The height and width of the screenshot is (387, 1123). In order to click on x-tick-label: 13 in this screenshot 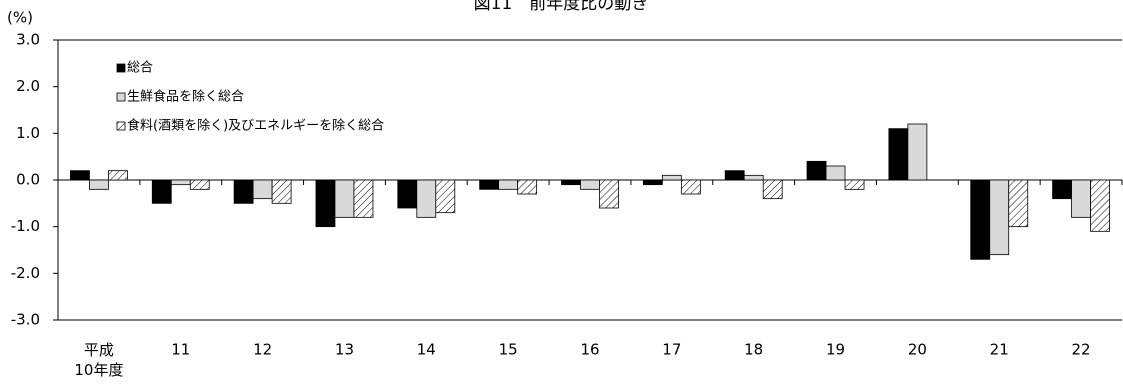, I will do `click(344, 350)`.